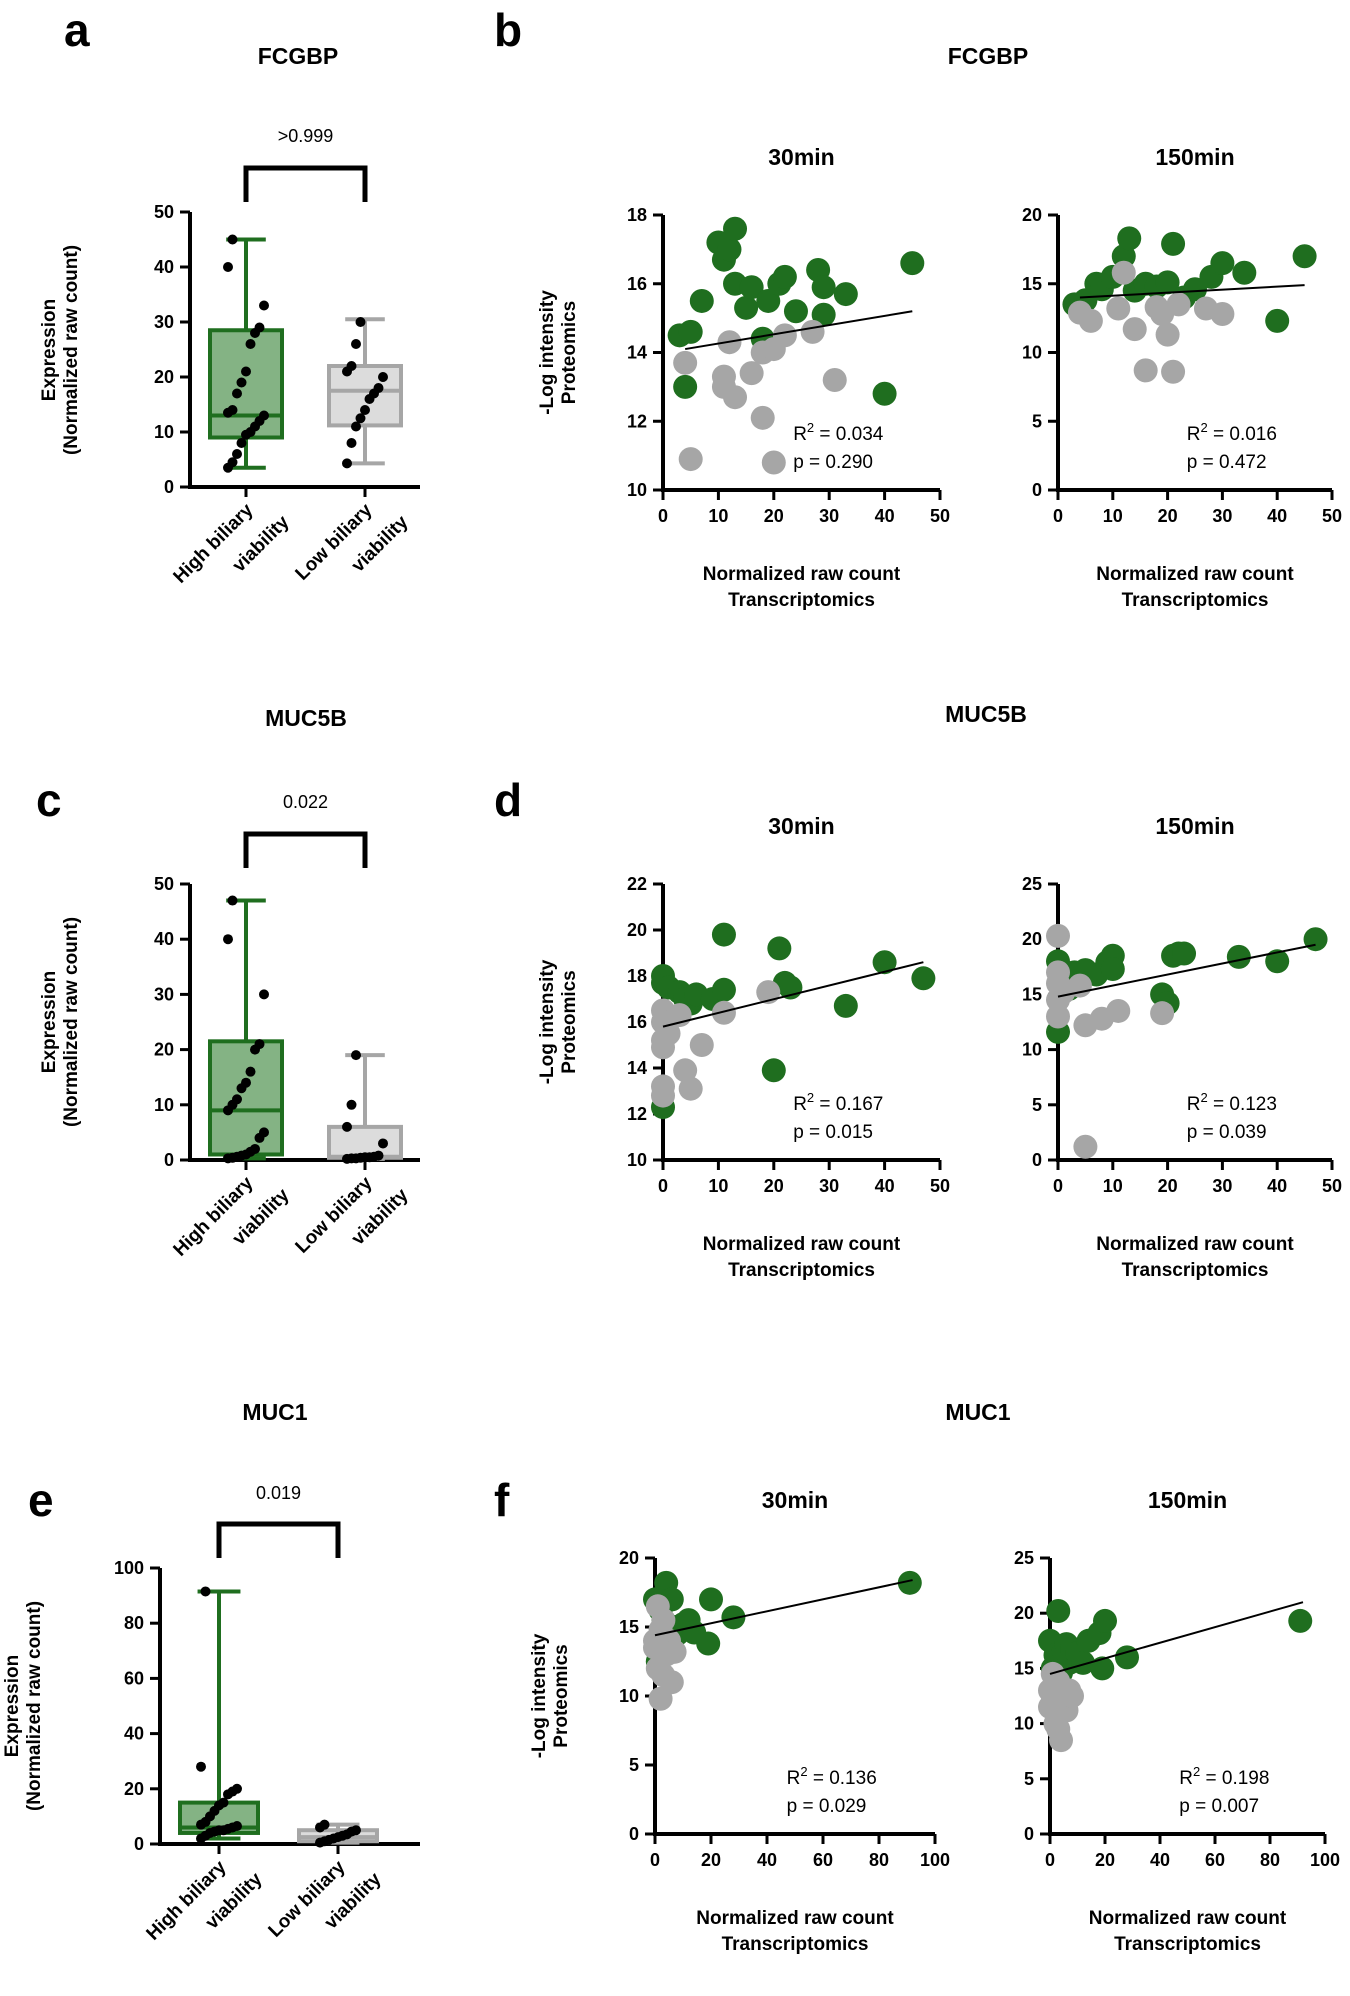 This screenshot has height=1996, width=1350. What do you see at coordinates (637, 284) in the screenshot?
I see `y-tick-label: 16` at bounding box center [637, 284].